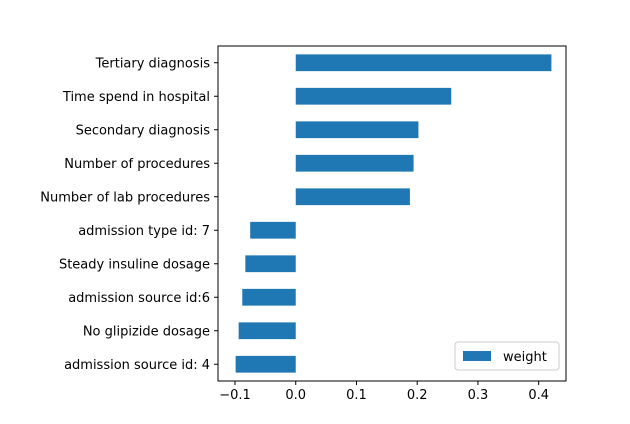  What do you see at coordinates (356, 395) in the screenshot?
I see `x-tick-label: 0.1` at bounding box center [356, 395].